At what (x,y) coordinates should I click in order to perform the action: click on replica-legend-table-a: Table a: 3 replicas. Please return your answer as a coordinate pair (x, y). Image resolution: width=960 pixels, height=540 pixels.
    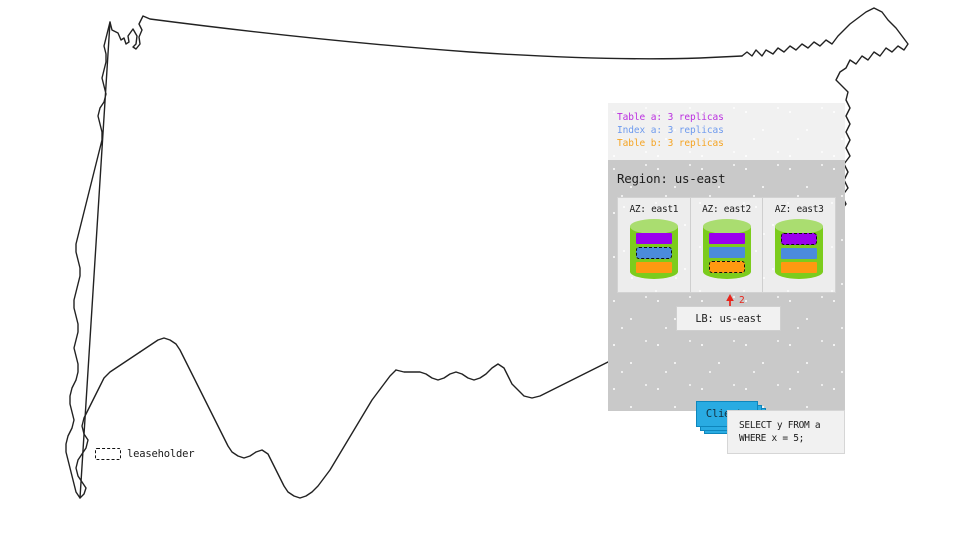
    Looking at the image, I should click on (670, 117).